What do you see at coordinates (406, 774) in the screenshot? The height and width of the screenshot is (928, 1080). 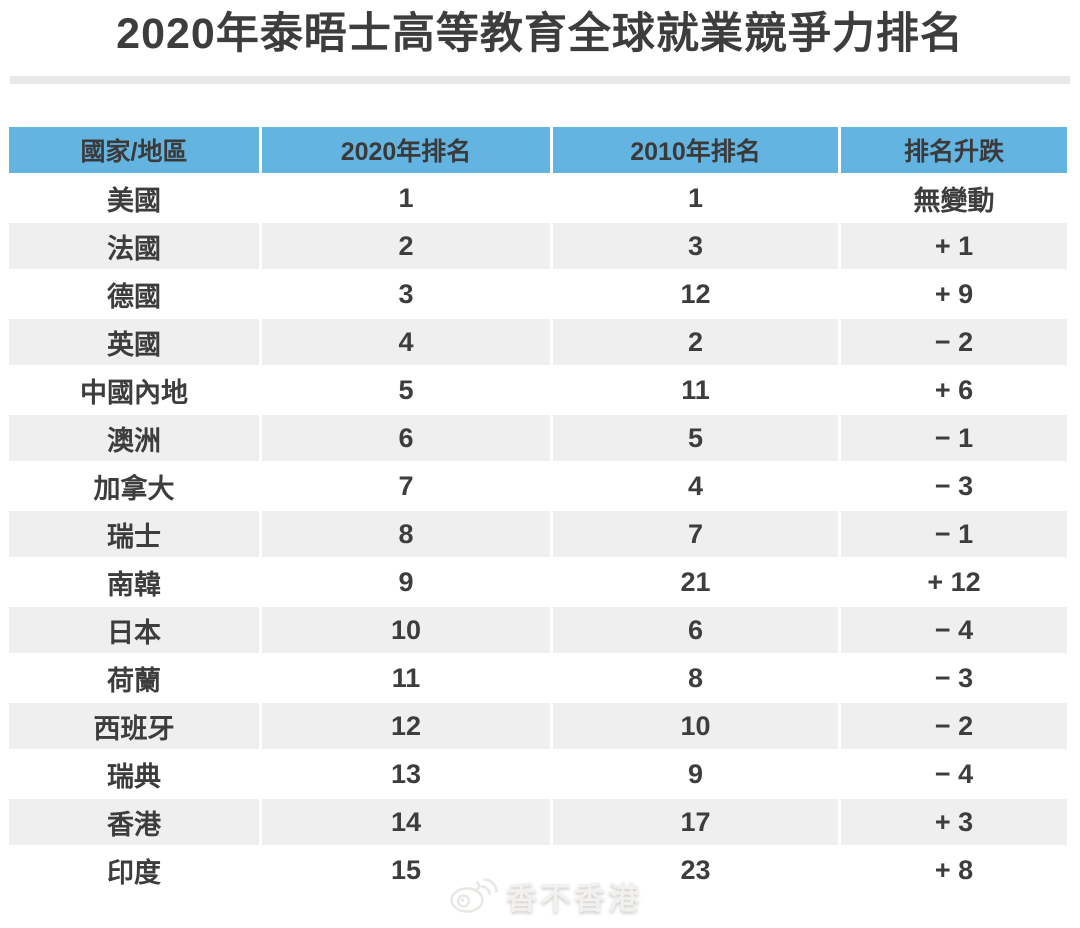 I see `cell-rank-2020: 13` at bounding box center [406, 774].